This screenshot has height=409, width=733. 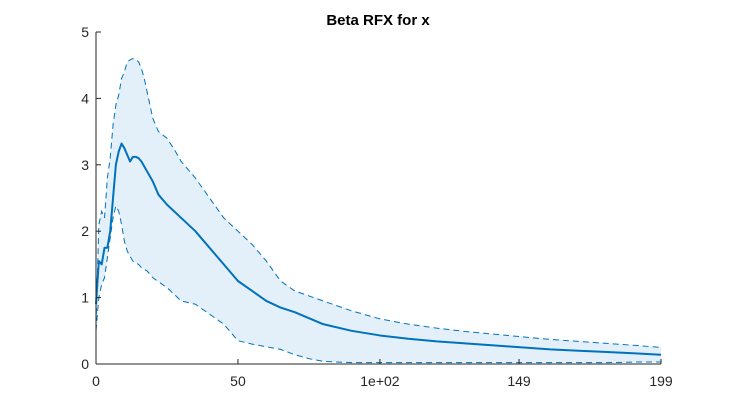 I want to click on x-tick-label: 50, so click(x=238, y=381).